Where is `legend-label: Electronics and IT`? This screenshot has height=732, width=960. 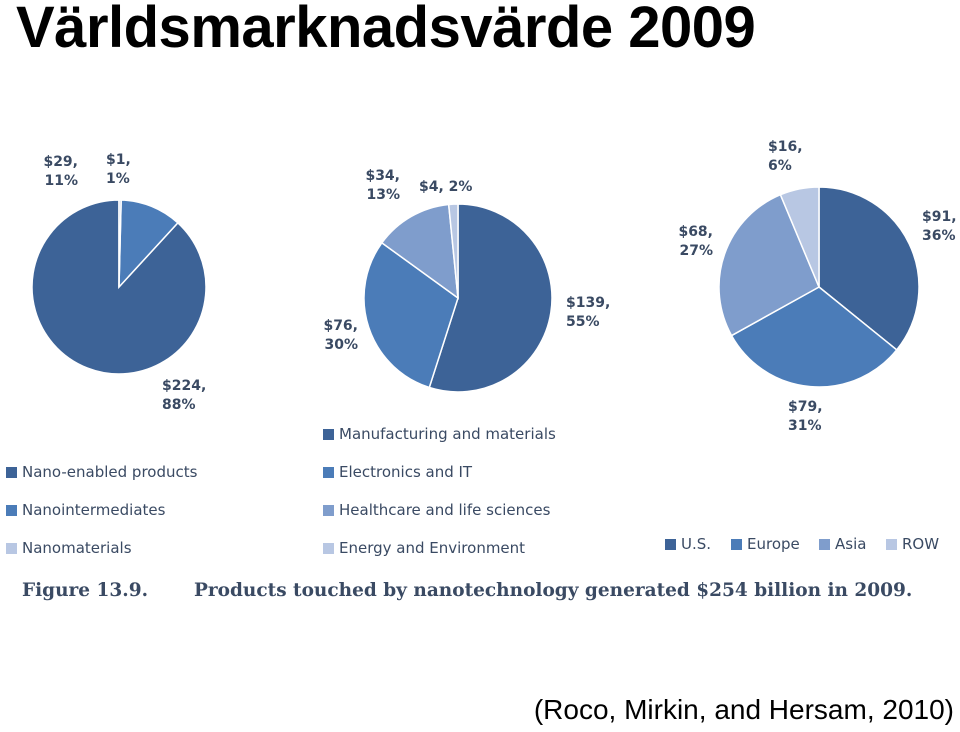 legend-label: Electronics and IT is located at coordinates (406, 472).